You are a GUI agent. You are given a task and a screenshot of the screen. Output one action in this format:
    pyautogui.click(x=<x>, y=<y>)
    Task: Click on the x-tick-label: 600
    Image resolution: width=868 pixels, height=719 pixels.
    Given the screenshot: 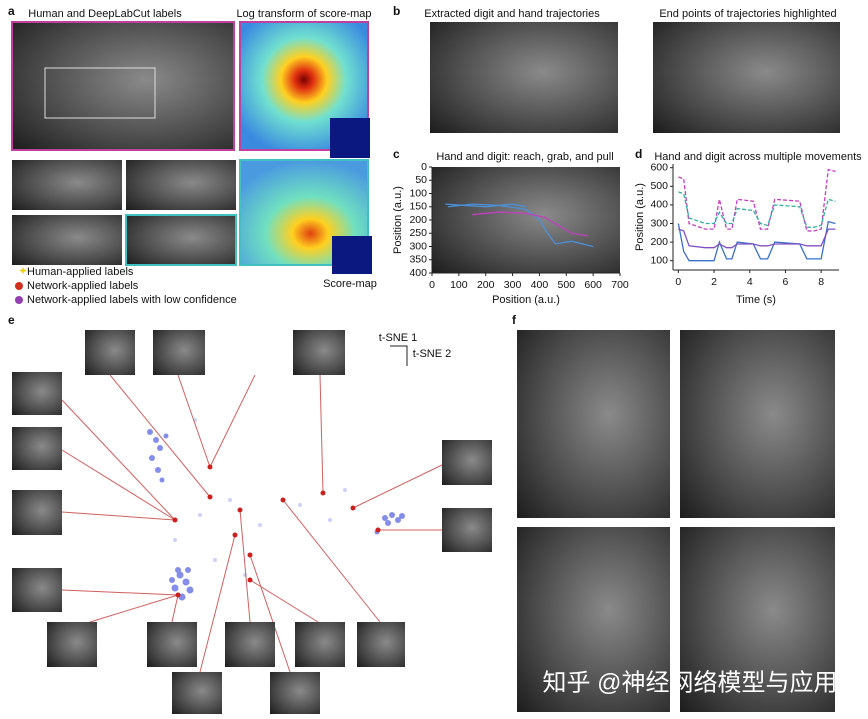 What is the action you would take?
    pyautogui.click(x=593, y=285)
    